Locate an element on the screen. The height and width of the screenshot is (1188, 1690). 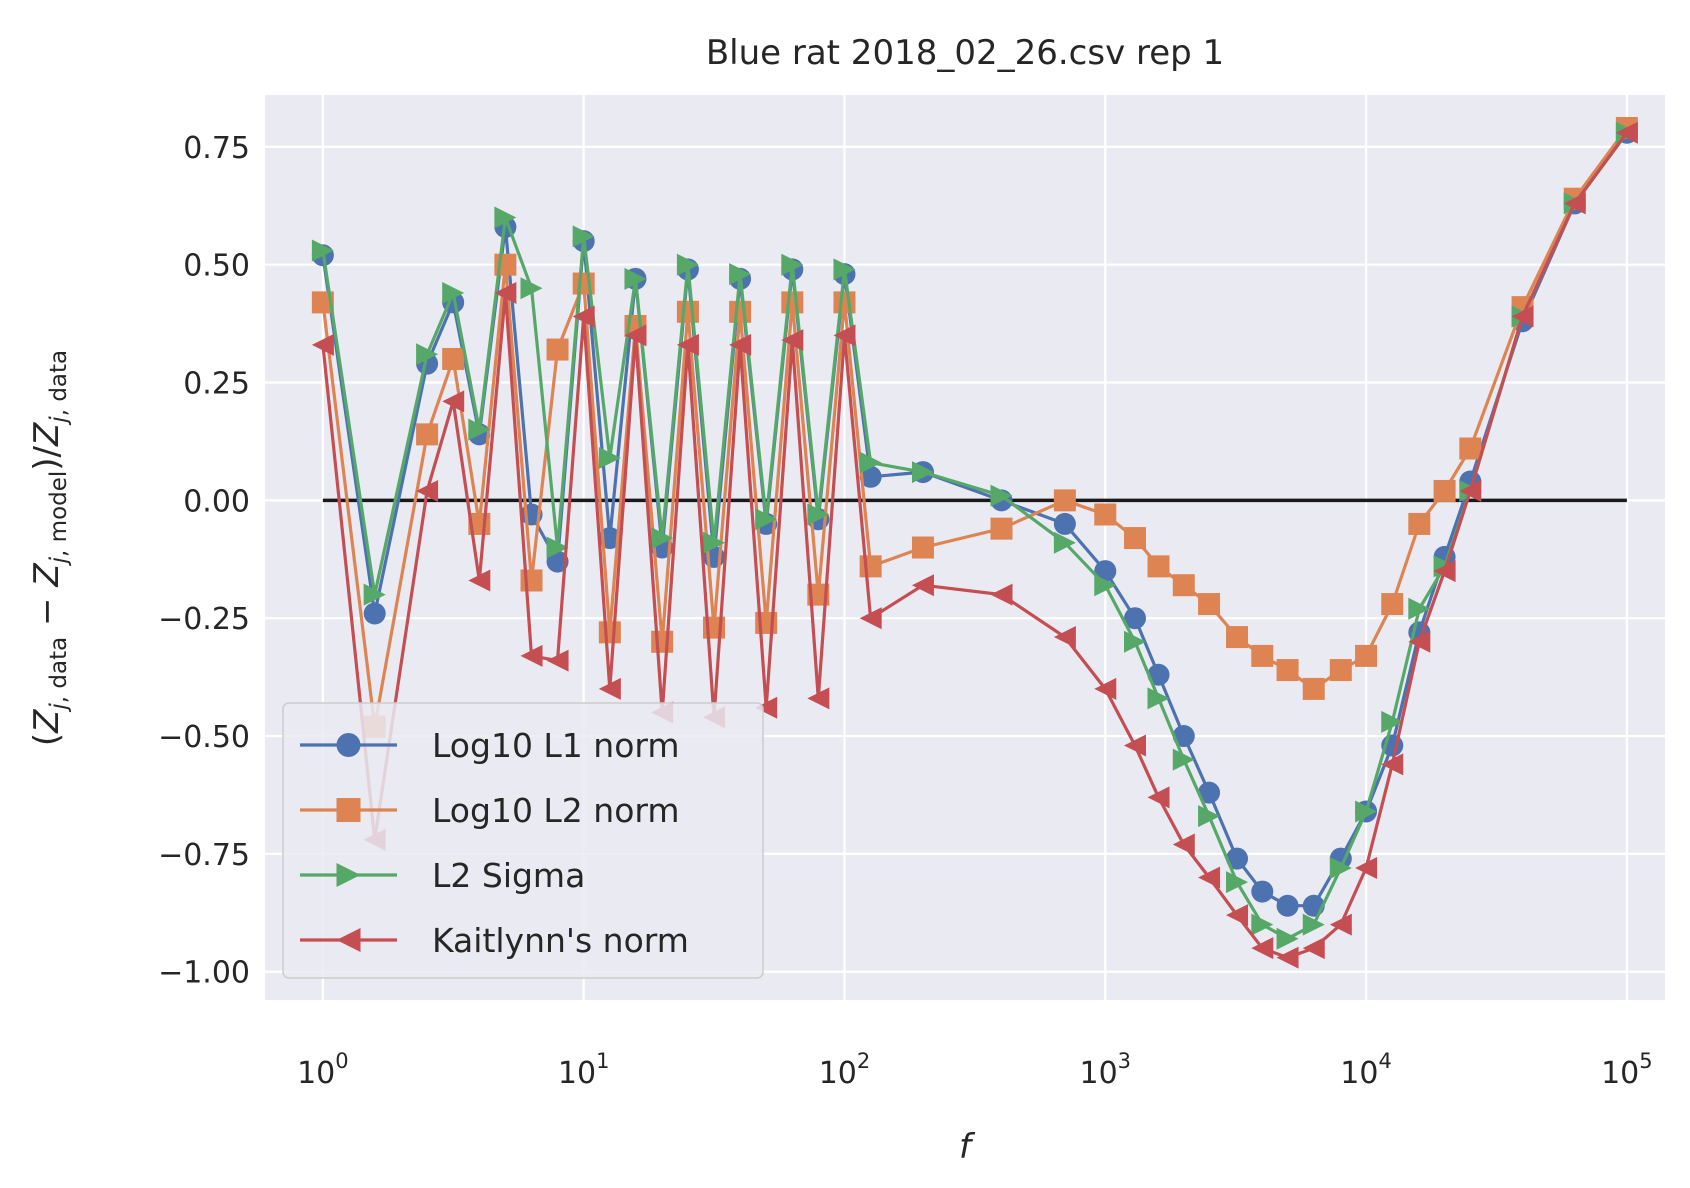
y-tick-label: 0.50 is located at coordinates (216, 266).